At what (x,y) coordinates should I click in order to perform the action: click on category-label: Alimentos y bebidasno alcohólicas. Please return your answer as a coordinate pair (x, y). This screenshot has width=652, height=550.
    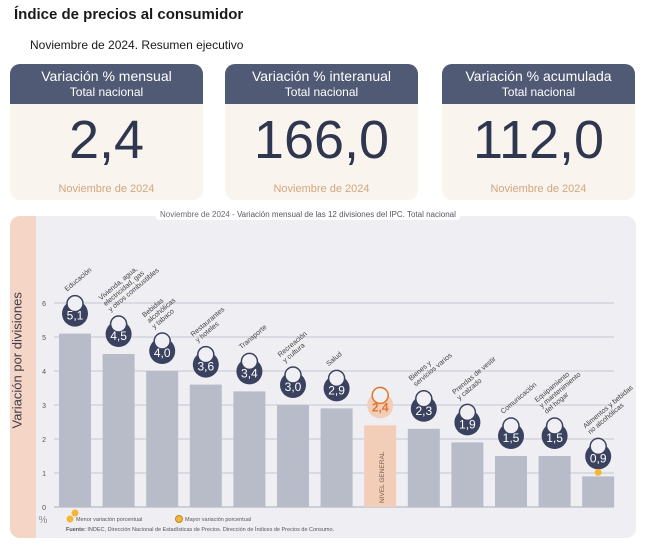
    Looking at the image, I should click on (611, 410).